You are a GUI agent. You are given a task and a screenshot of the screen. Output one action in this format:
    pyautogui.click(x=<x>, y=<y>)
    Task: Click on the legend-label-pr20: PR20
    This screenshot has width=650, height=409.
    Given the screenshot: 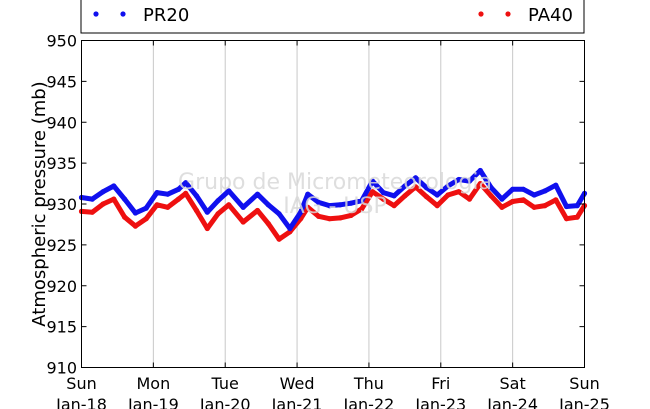 What is the action you would take?
    pyautogui.click(x=166, y=15)
    